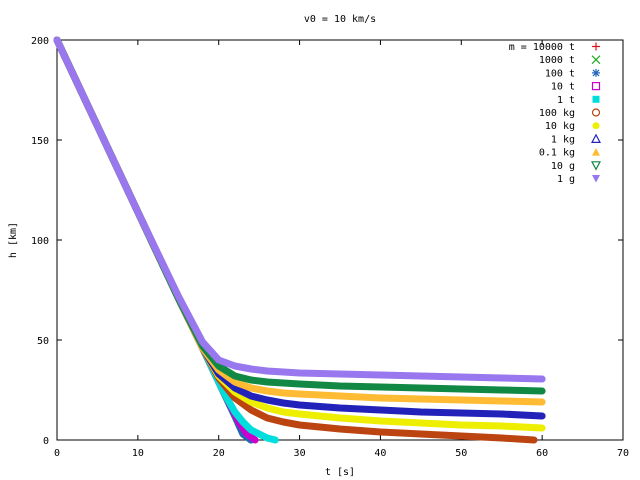 The image size is (640, 480). Describe the element at coordinates (380, 453) in the screenshot. I see `x-tick-label: 40` at that location.